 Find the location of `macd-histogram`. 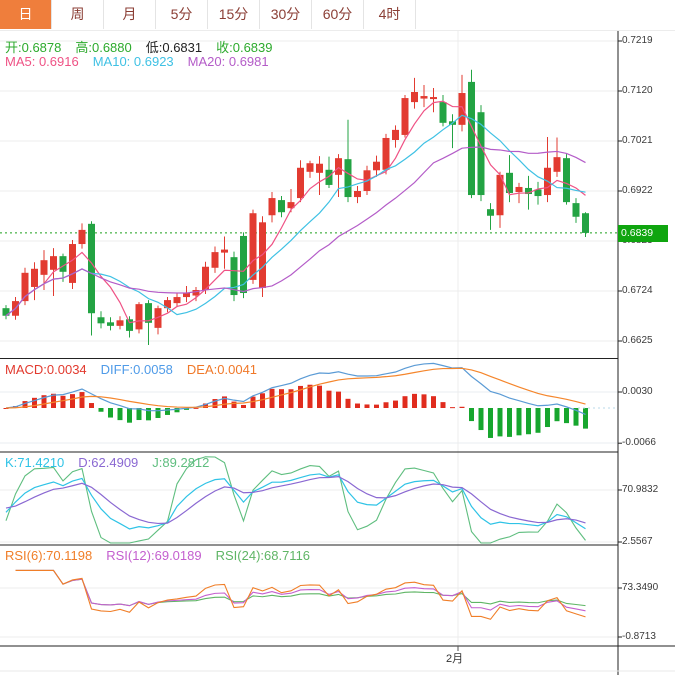

macd-histogram is located at coordinates (310, 411).